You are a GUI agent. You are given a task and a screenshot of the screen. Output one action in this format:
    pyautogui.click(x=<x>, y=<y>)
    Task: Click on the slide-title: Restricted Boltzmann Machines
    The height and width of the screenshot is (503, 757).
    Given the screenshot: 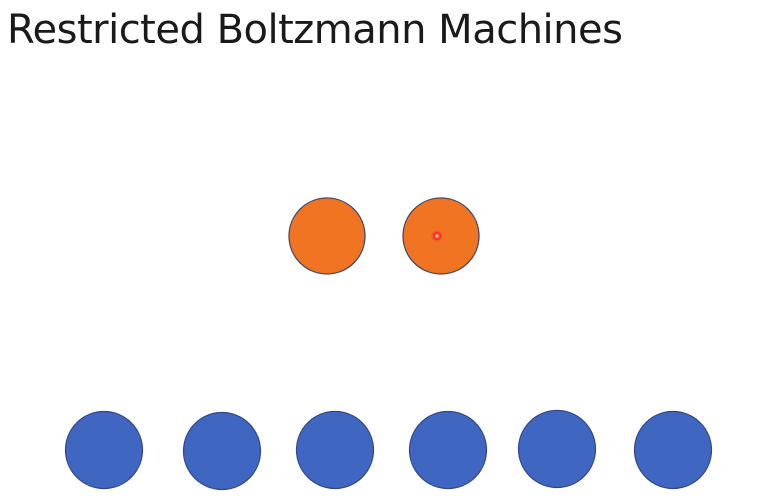 What is the action you would take?
    pyautogui.click(x=315, y=30)
    